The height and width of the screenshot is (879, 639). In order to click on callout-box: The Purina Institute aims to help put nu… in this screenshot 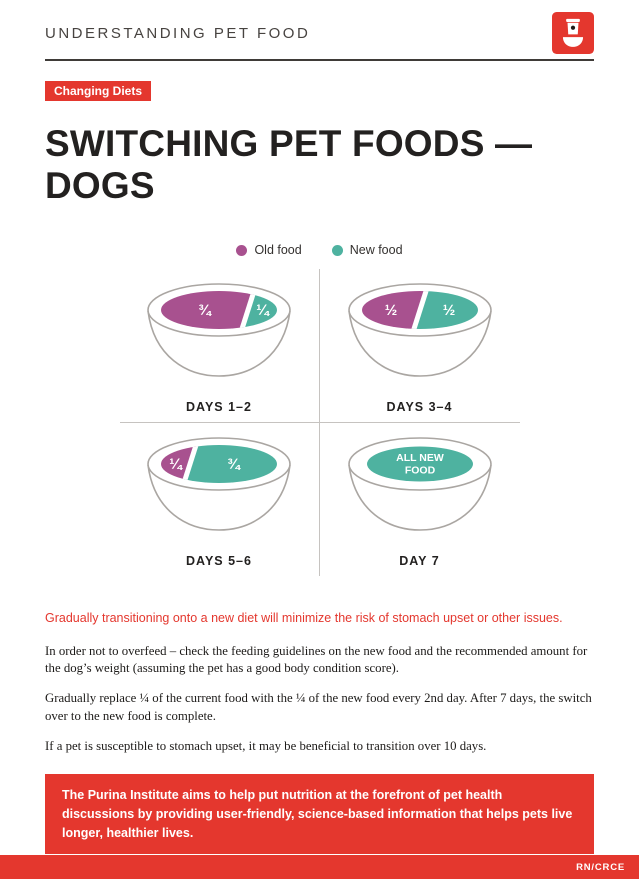, I will do `click(319, 814)`.